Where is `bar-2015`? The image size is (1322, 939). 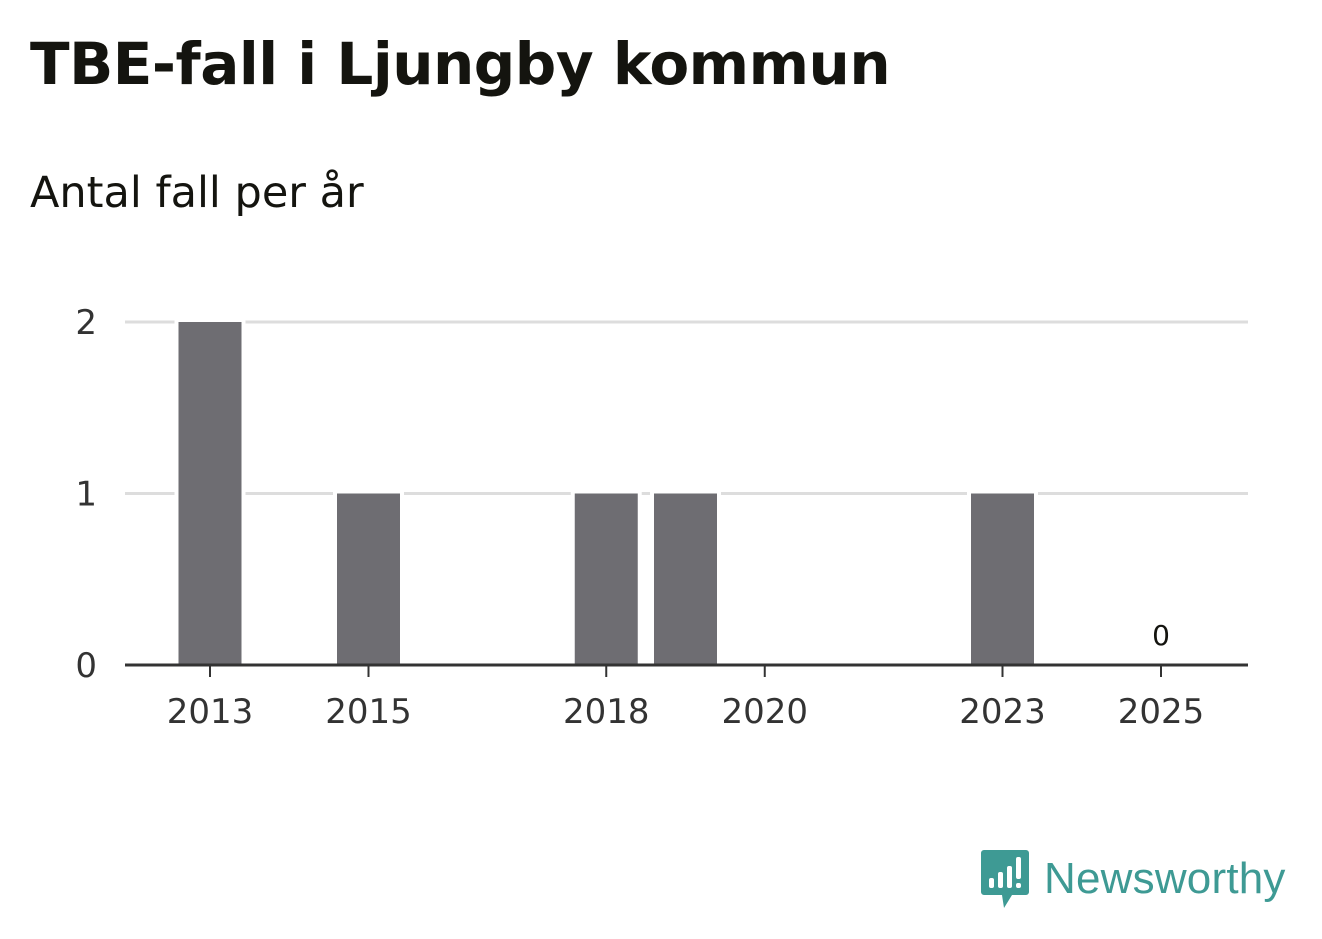
bar-2015 is located at coordinates (368, 579).